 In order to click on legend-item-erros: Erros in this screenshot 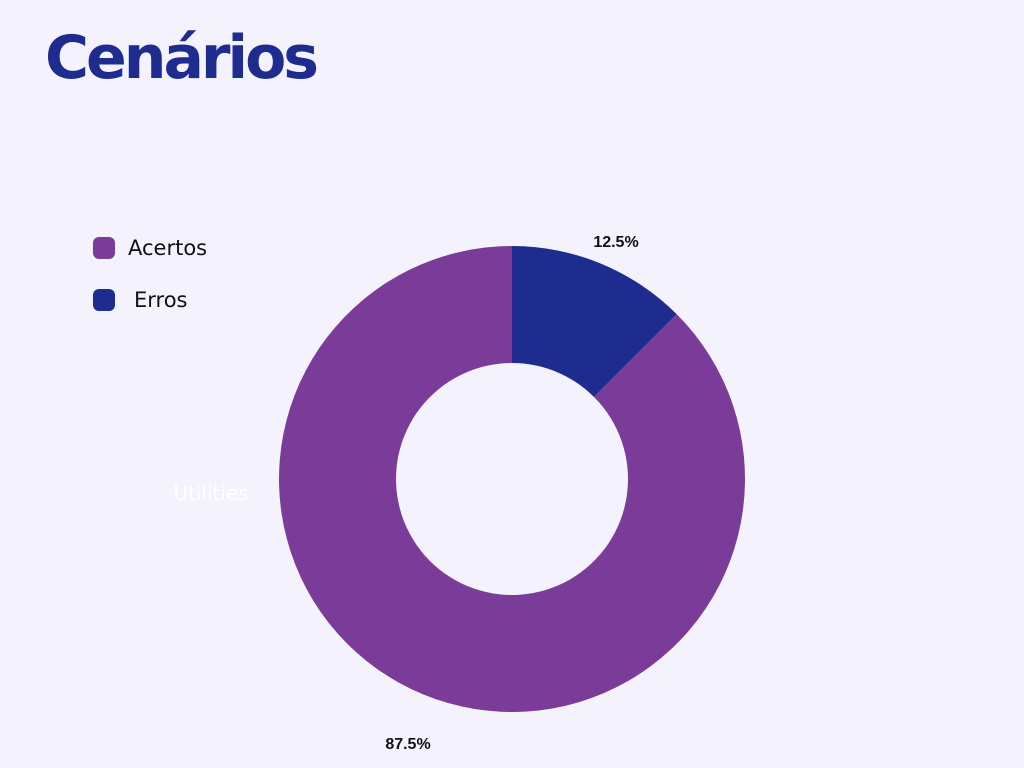, I will do `click(150, 300)`.